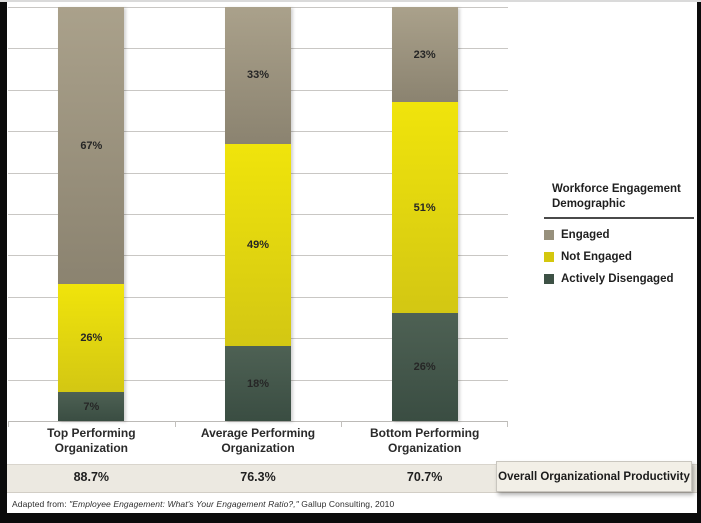 This screenshot has width=701, height=523. I want to click on category-label-average-performing-organization: Average Performing Organization, so click(258, 440).